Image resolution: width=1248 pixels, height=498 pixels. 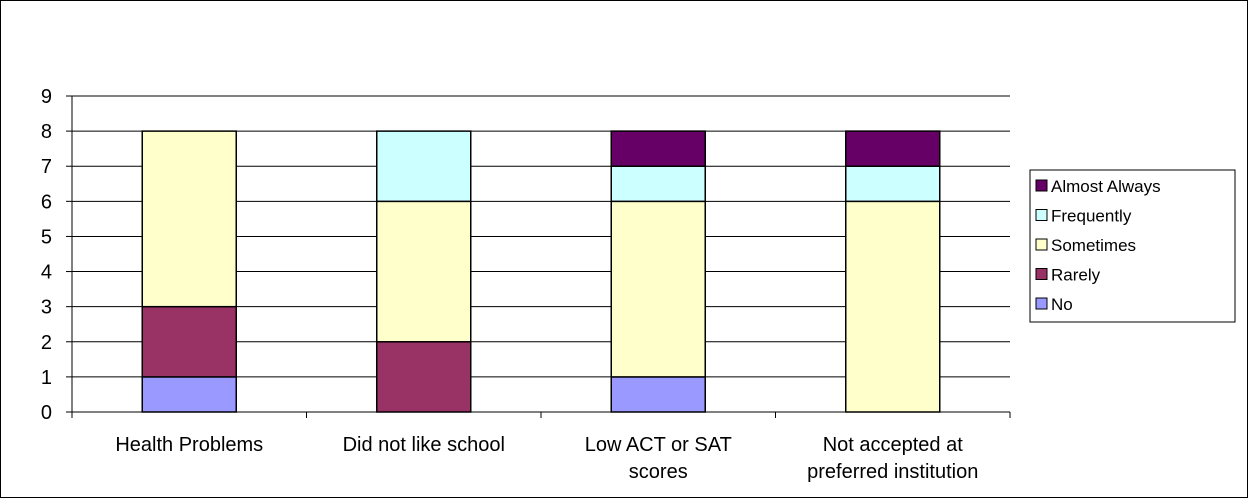 I want to click on y-tick-label: 3, so click(x=46, y=308).